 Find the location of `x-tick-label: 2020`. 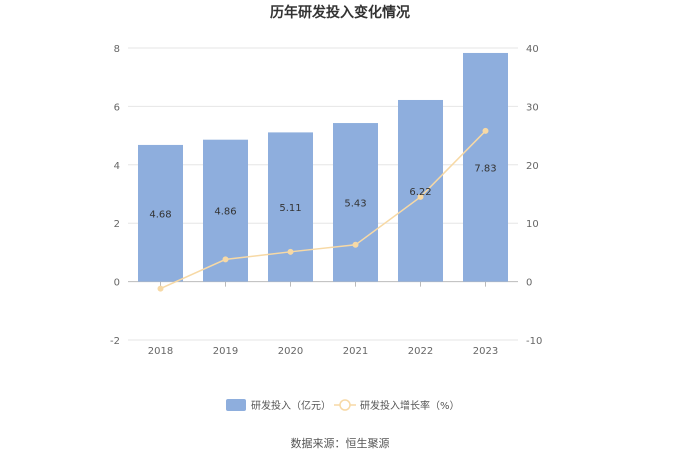

x-tick-label: 2020 is located at coordinates (290, 351).